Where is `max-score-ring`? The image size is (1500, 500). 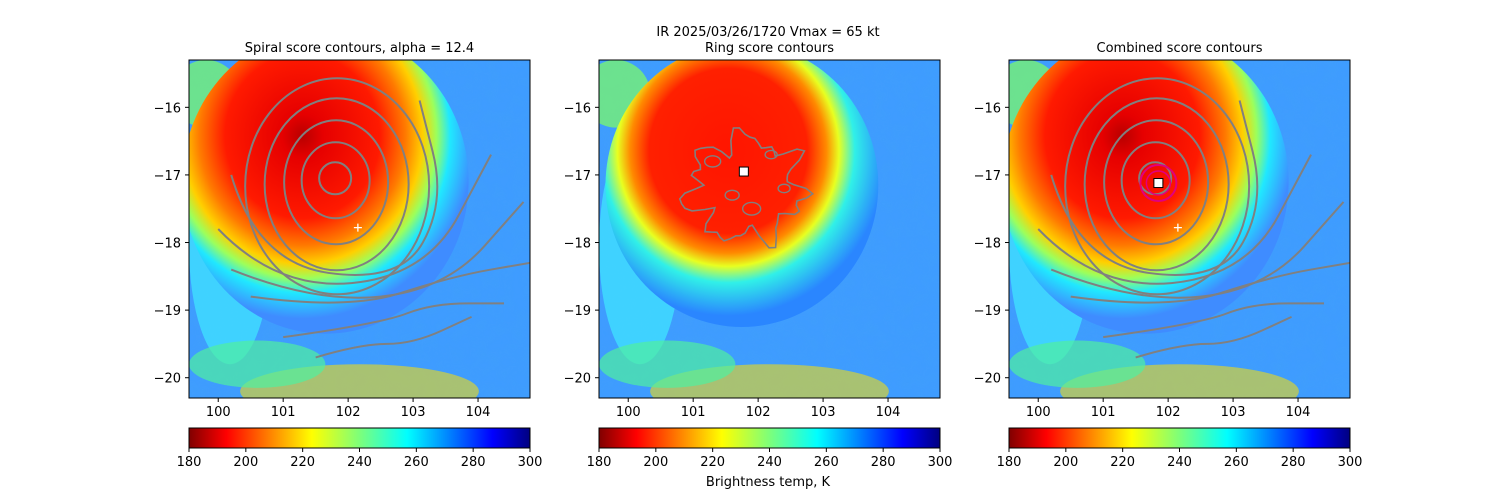
max-score-ring is located at coordinates (1158, 183).